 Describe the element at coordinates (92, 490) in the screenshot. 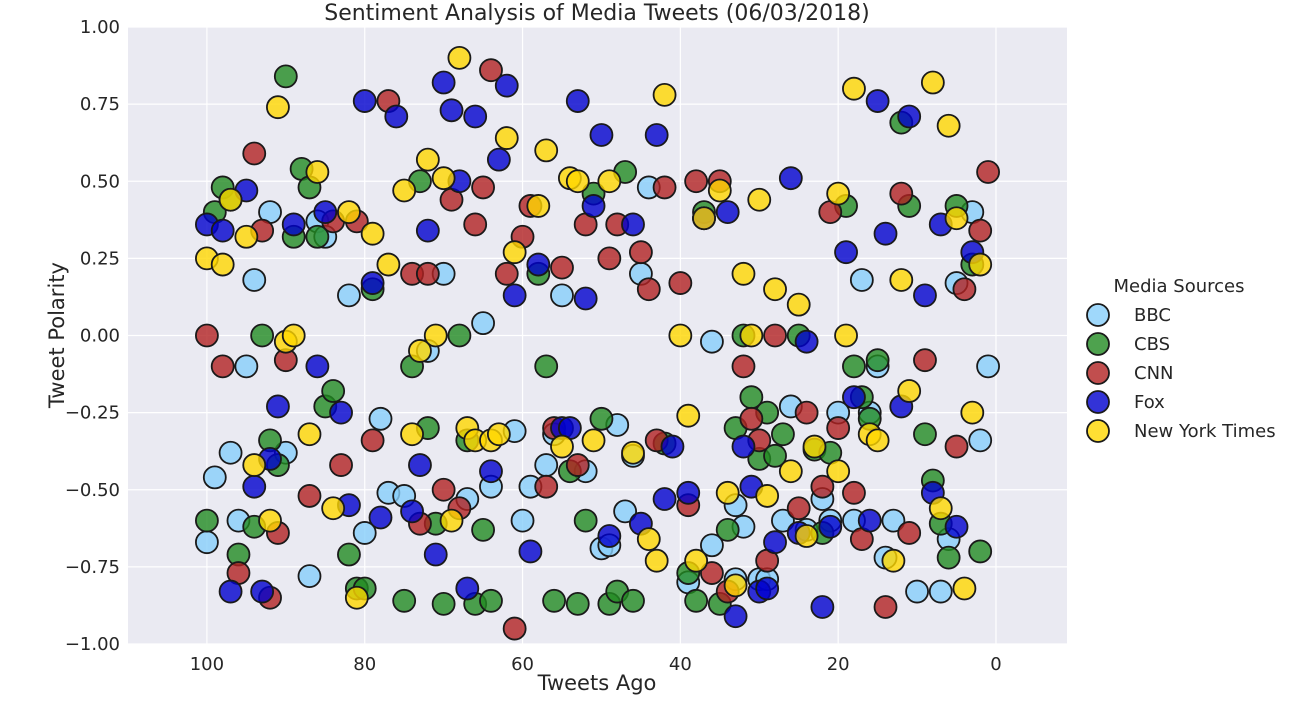

I see `y-tick-label: −0.50` at that location.